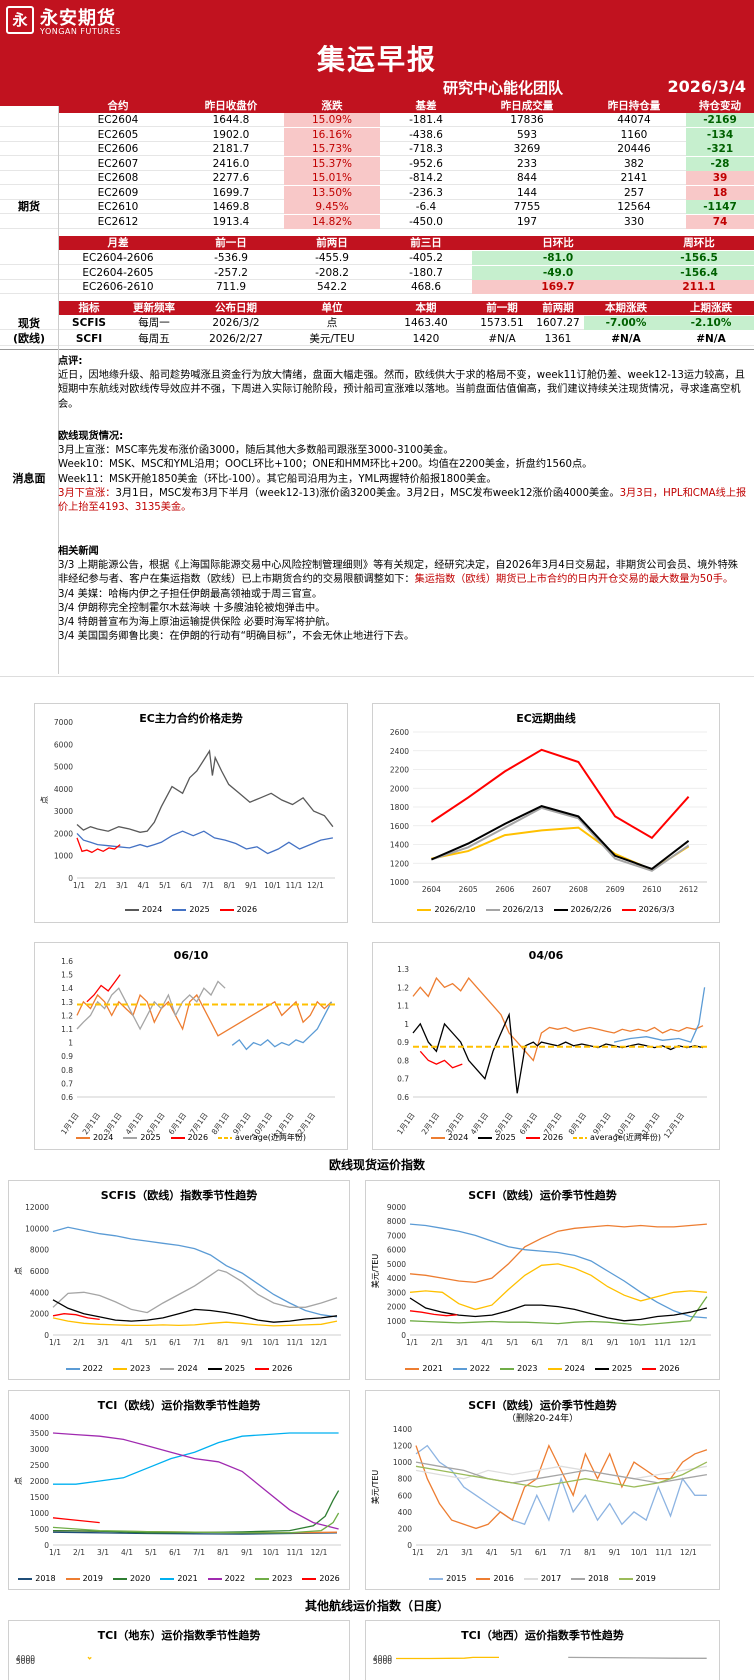 The image size is (754, 1680). Describe the element at coordinates (651, 889) in the screenshot. I see `x-tick-label: 2610` at that location.